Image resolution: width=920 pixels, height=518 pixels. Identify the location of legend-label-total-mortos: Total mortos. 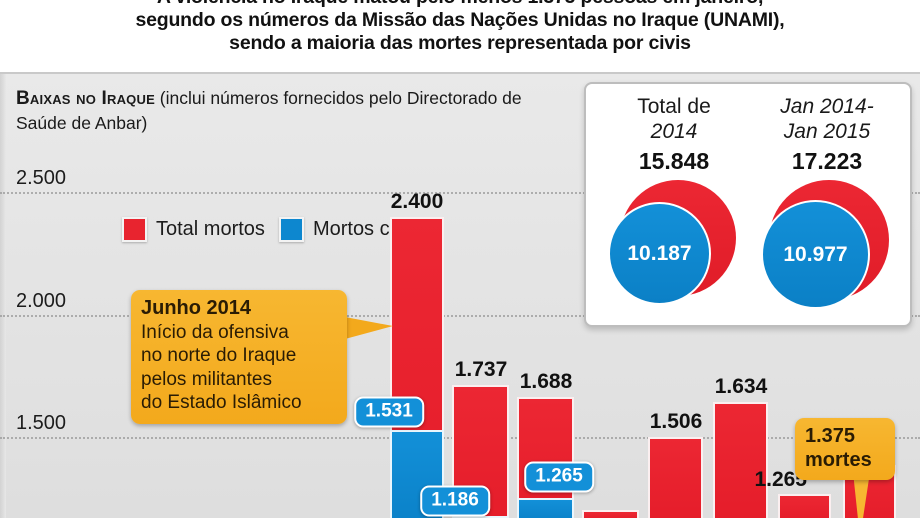
(210, 229).